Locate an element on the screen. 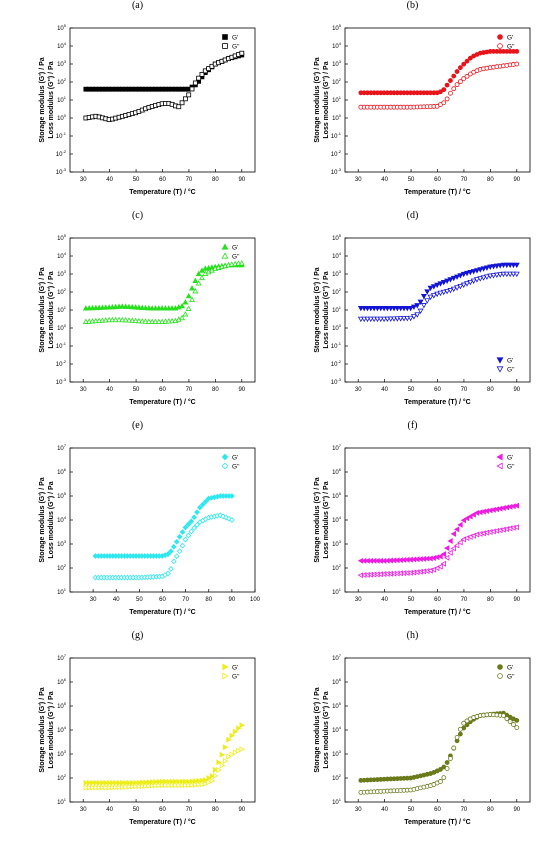  panel-label: (d) is located at coordinates (412, 215).